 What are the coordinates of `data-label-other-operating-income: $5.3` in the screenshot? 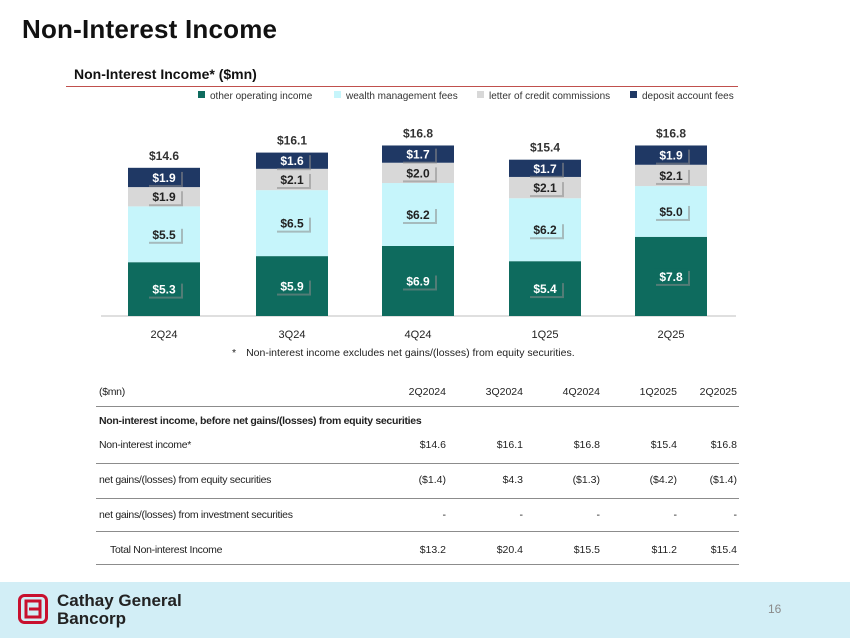 It's located at (165, 290).